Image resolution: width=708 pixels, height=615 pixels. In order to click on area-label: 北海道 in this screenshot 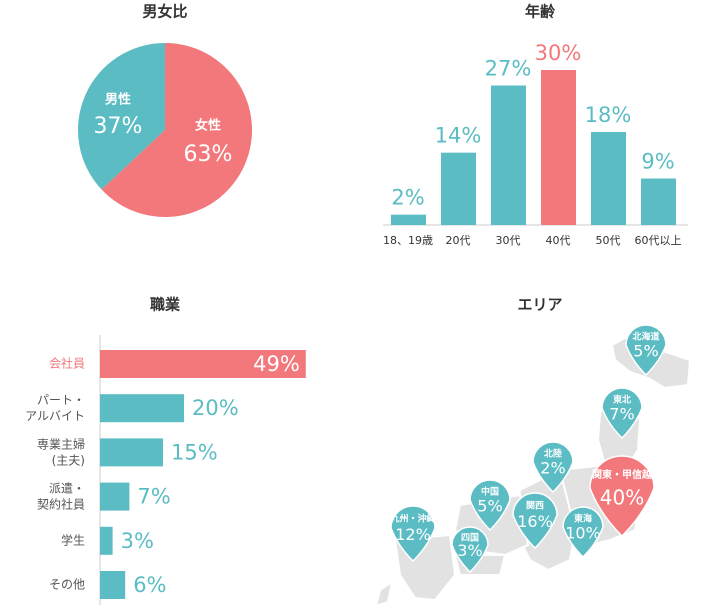, I will do `click(645, 337)`.